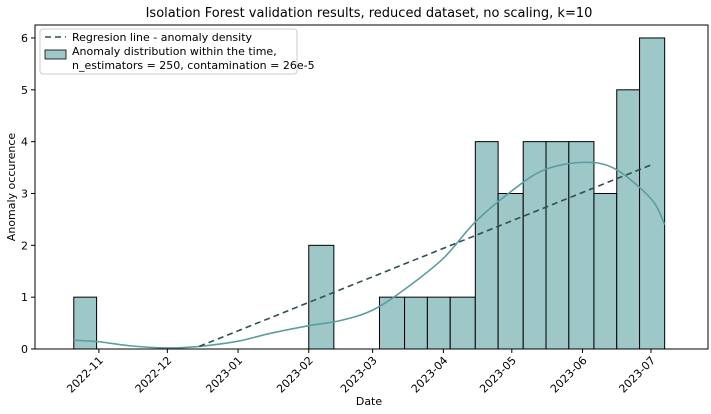 The width and height of the screenshot is (711, 414). I want to click on x-tick-label: 2023-01, so click(224, 375).